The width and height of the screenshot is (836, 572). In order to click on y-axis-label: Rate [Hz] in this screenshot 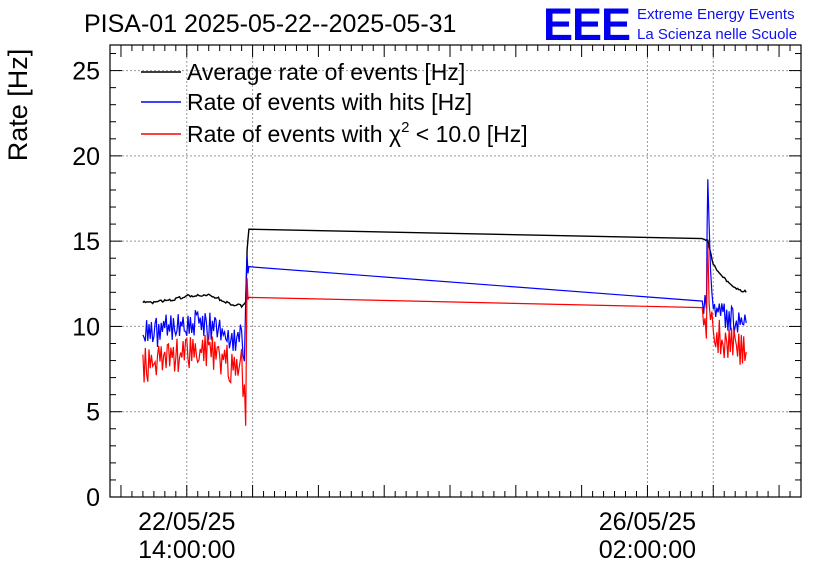, I will do `click(18, 105)`.